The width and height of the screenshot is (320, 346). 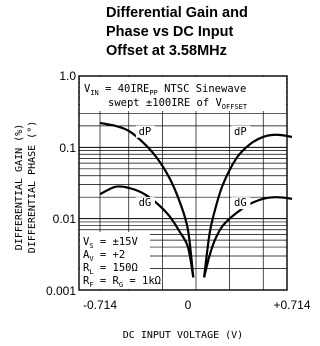 What do you see at coordinates (32, 187) in the screenshot?
I see `y-axis-label-phase: DIFFERENTIAL PHASE (°)` at bounding box center [32, 187].